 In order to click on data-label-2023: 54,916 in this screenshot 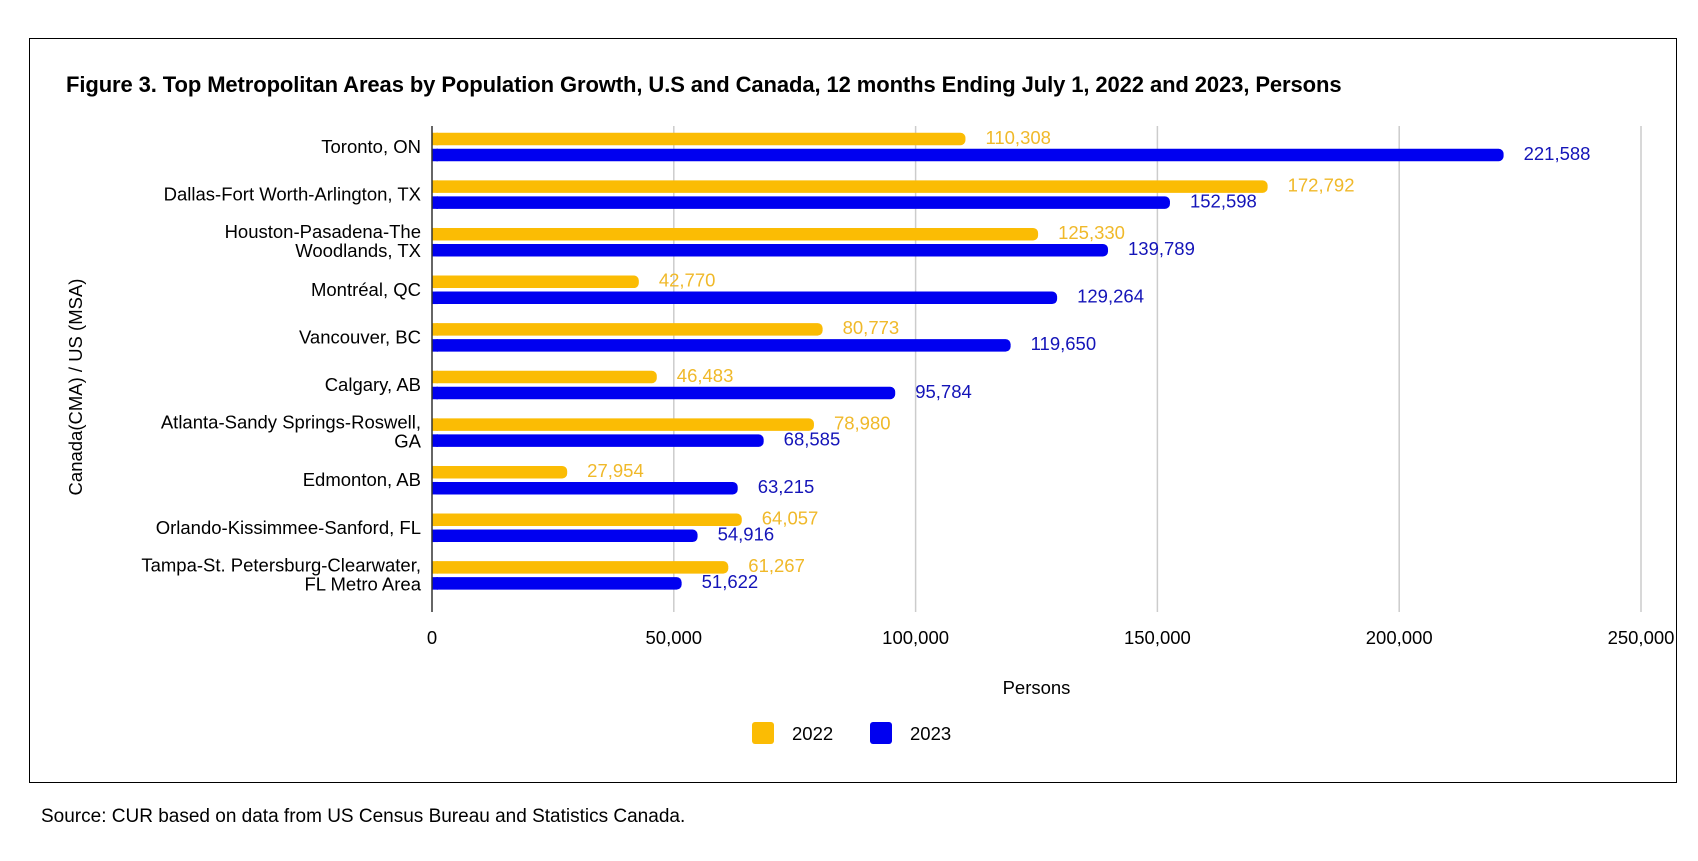, I will do `click(746, 534)`.